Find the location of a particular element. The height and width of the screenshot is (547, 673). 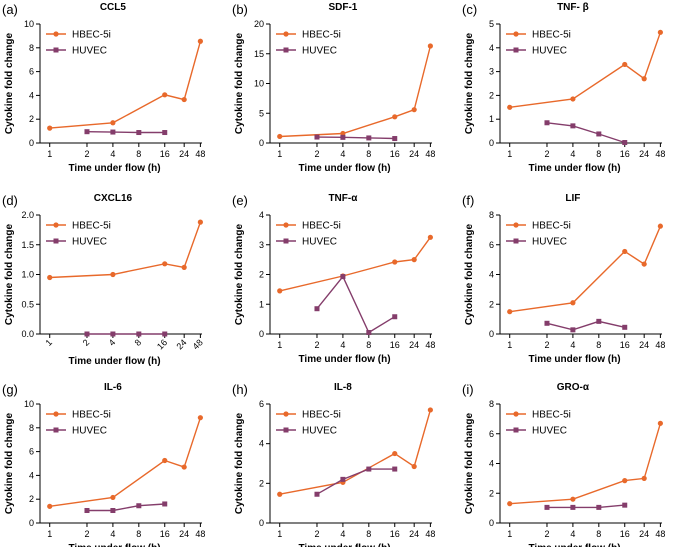

panel-letter: (i) is located at coordinates (468, 389).